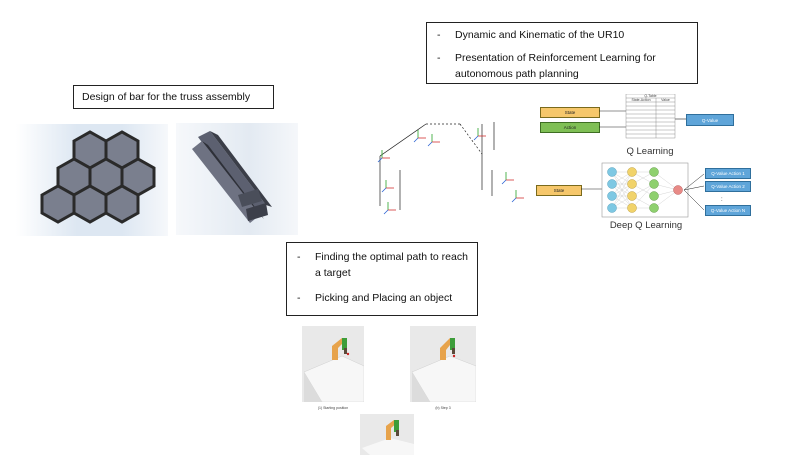 The image size is (808, 455). Describe the element at coordinates (650, 96) in the screenshot. I see `q-table-title: Q-Table` at that location.